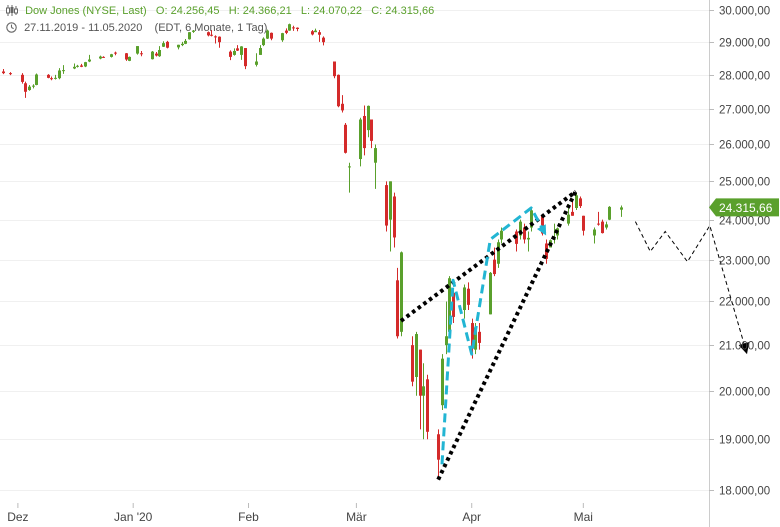 This screenshot has width=780, height=527. What do you see at coordinates (744, 44) in the screenshot?
I see `y-tick-label: 29.000,00` at bounding box center [744, 44].